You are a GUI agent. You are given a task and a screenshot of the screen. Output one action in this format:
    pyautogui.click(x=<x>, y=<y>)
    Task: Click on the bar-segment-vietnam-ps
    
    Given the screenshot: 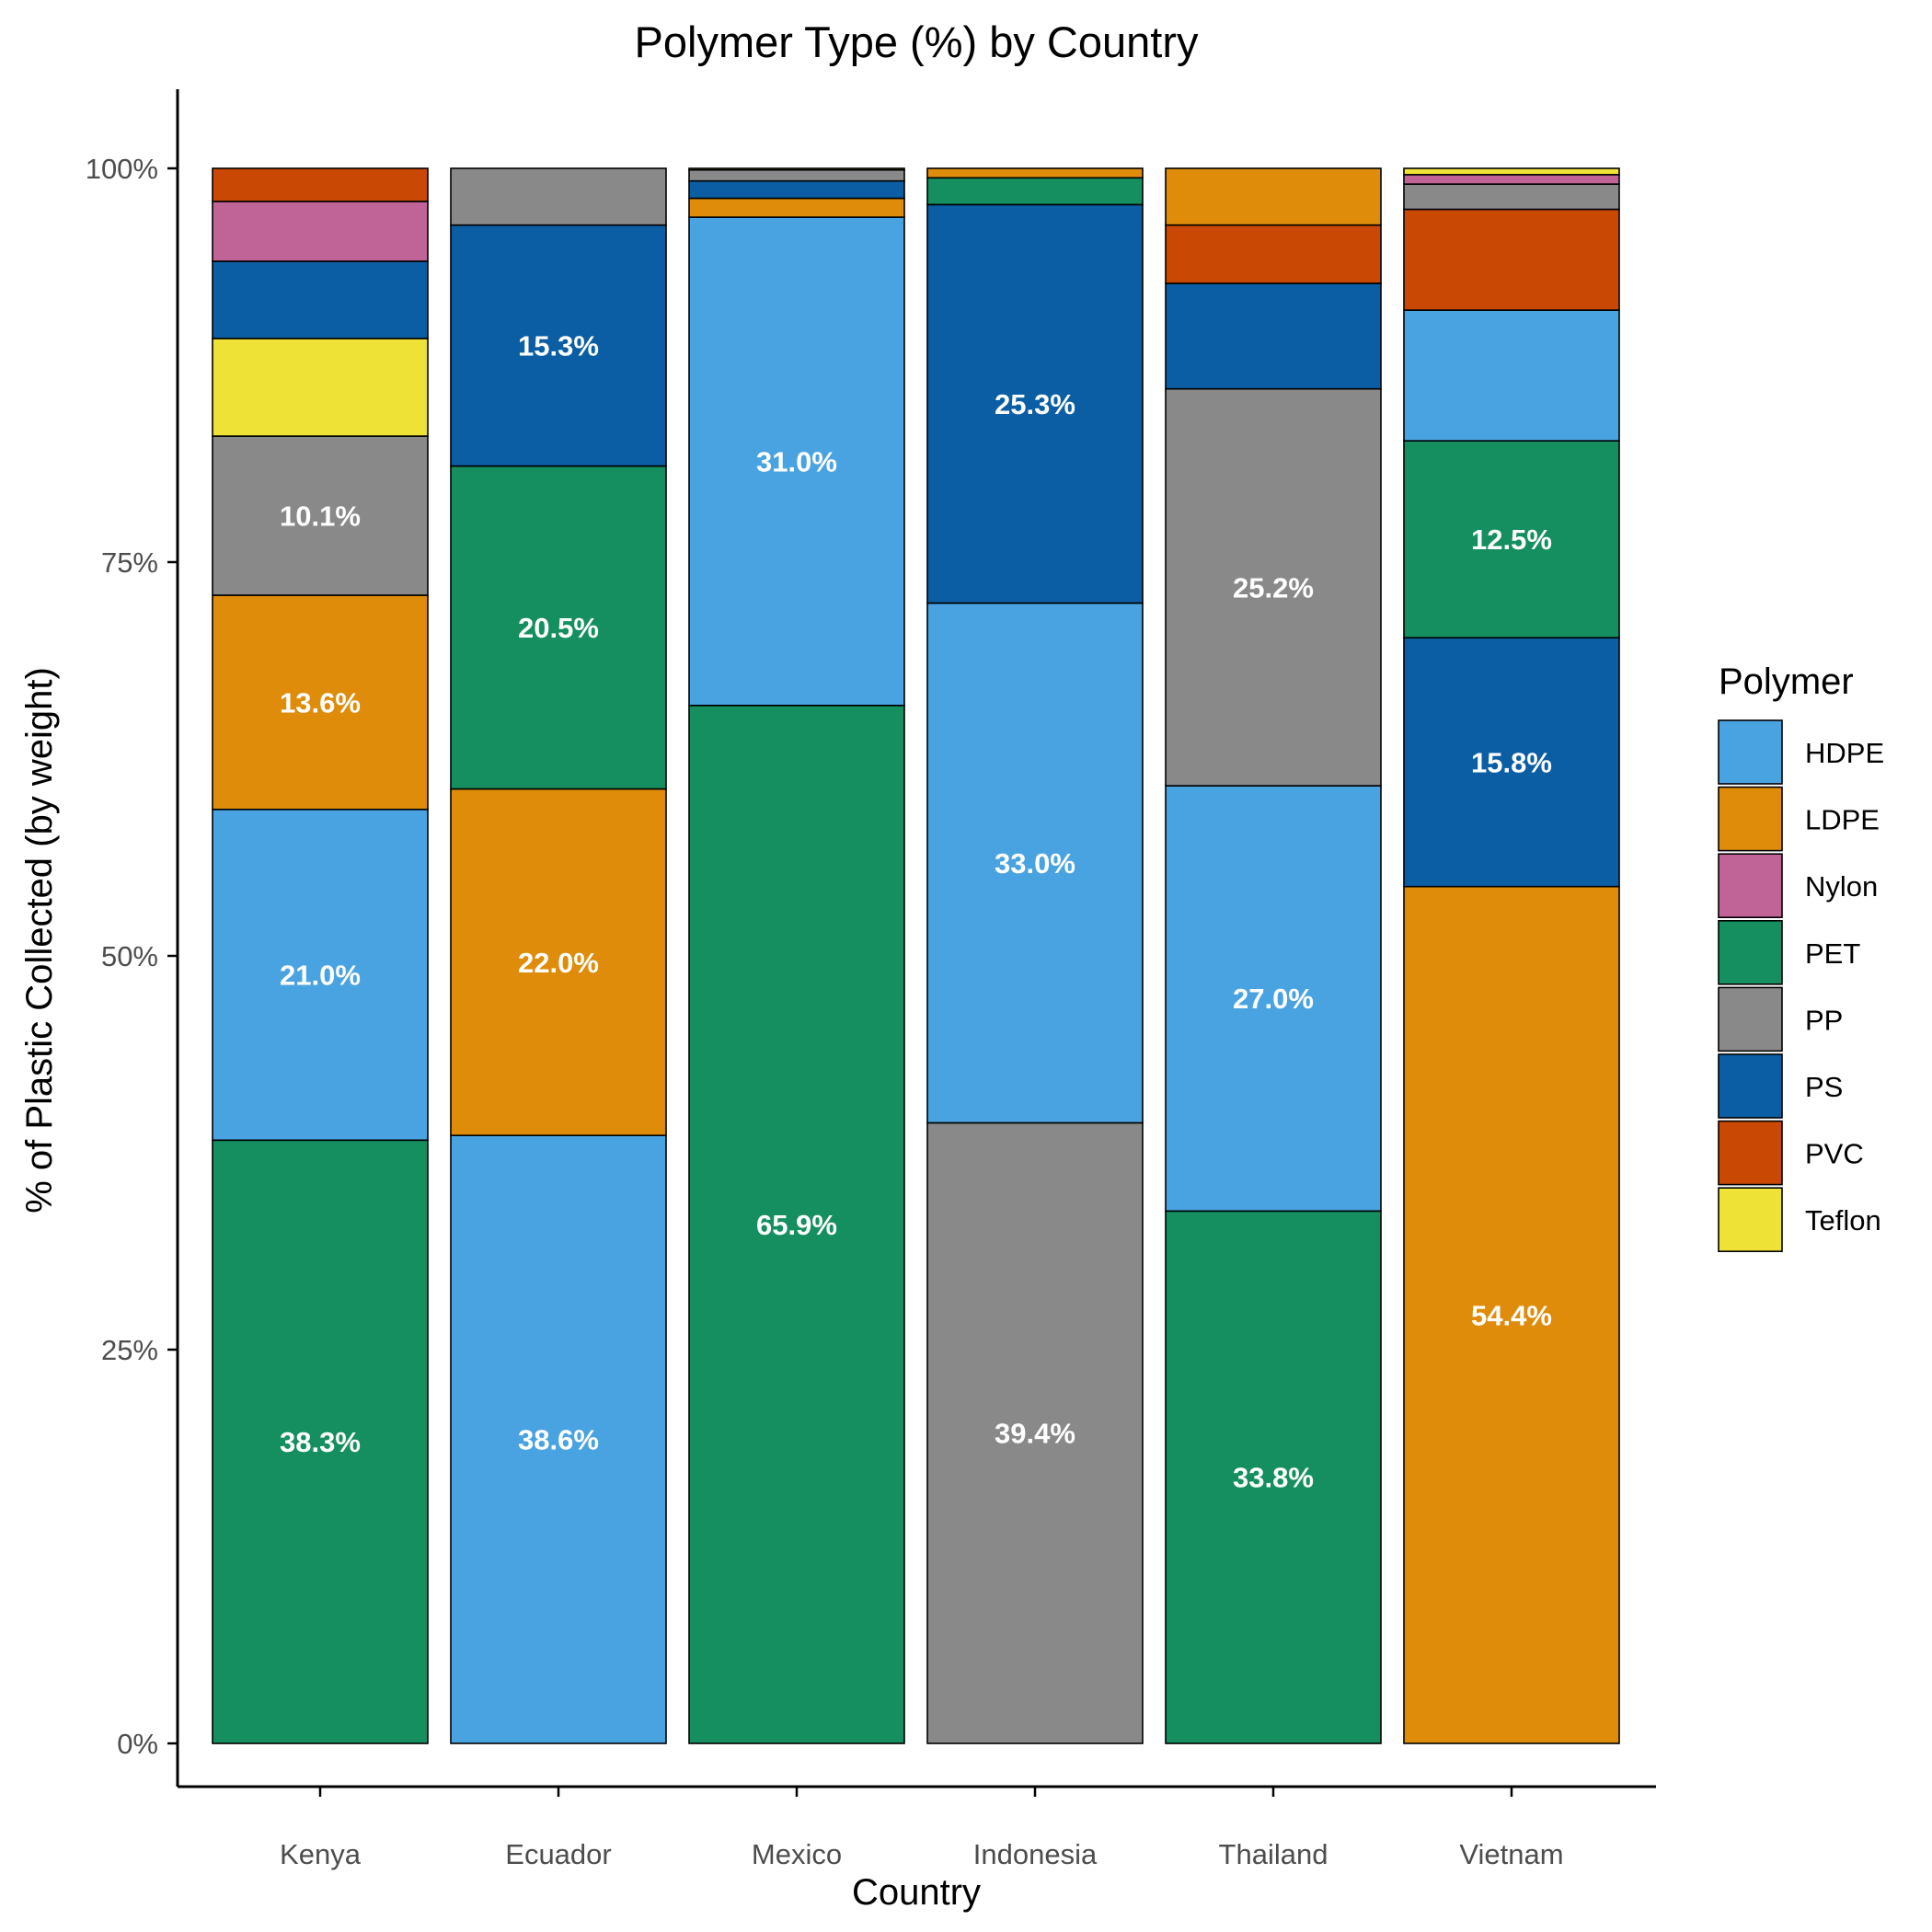 What is the action you would take?
    pyautogui.click(x=1511, y=762)
    